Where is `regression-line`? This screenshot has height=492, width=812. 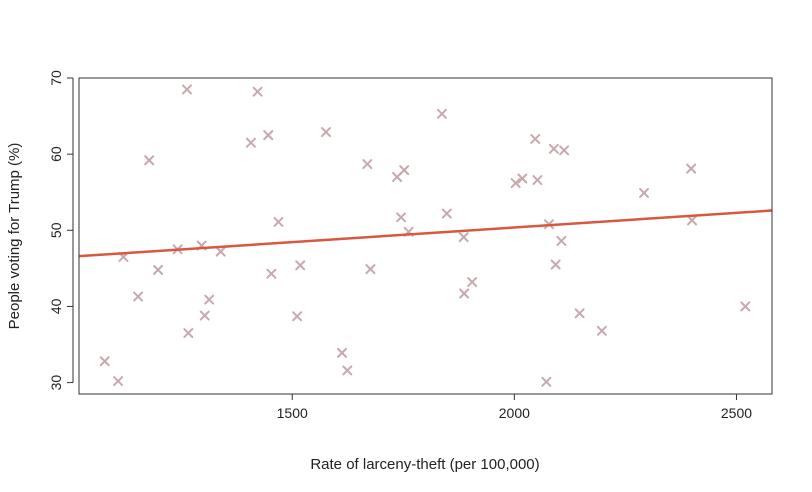
regression-line is located at coordinates (425, 233).